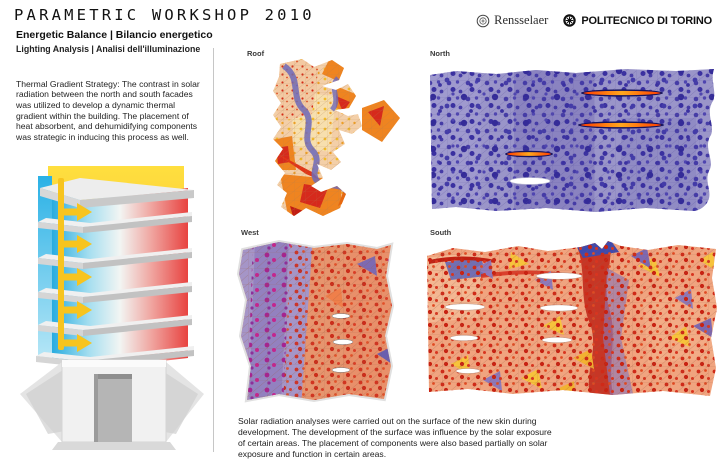 The image size is (720, 473). Describe the element at coordinates (75, 265) in the screenshot. I see `airflow-arrows` at that location.